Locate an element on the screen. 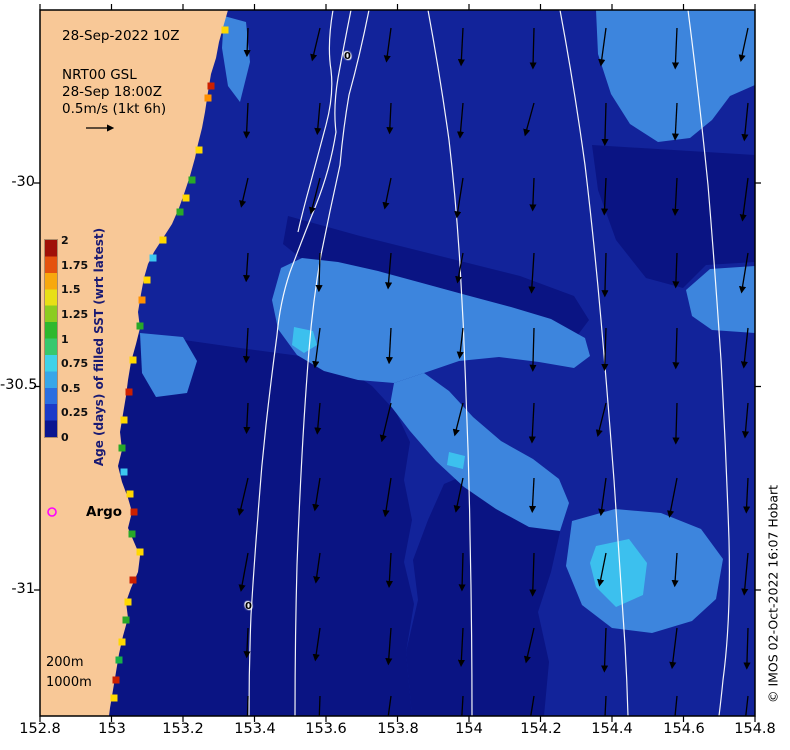  axis-x-tick-label: 152.8 is located at coordinates (40, 729).